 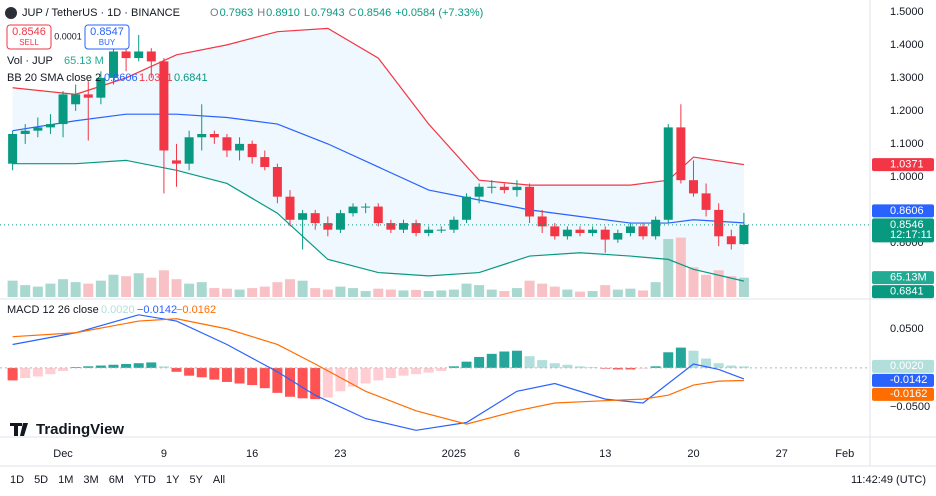 What do you see at coordinates (219, 480) in the screenshot?
I see `range-button: All` at bounding box center [219, 480].